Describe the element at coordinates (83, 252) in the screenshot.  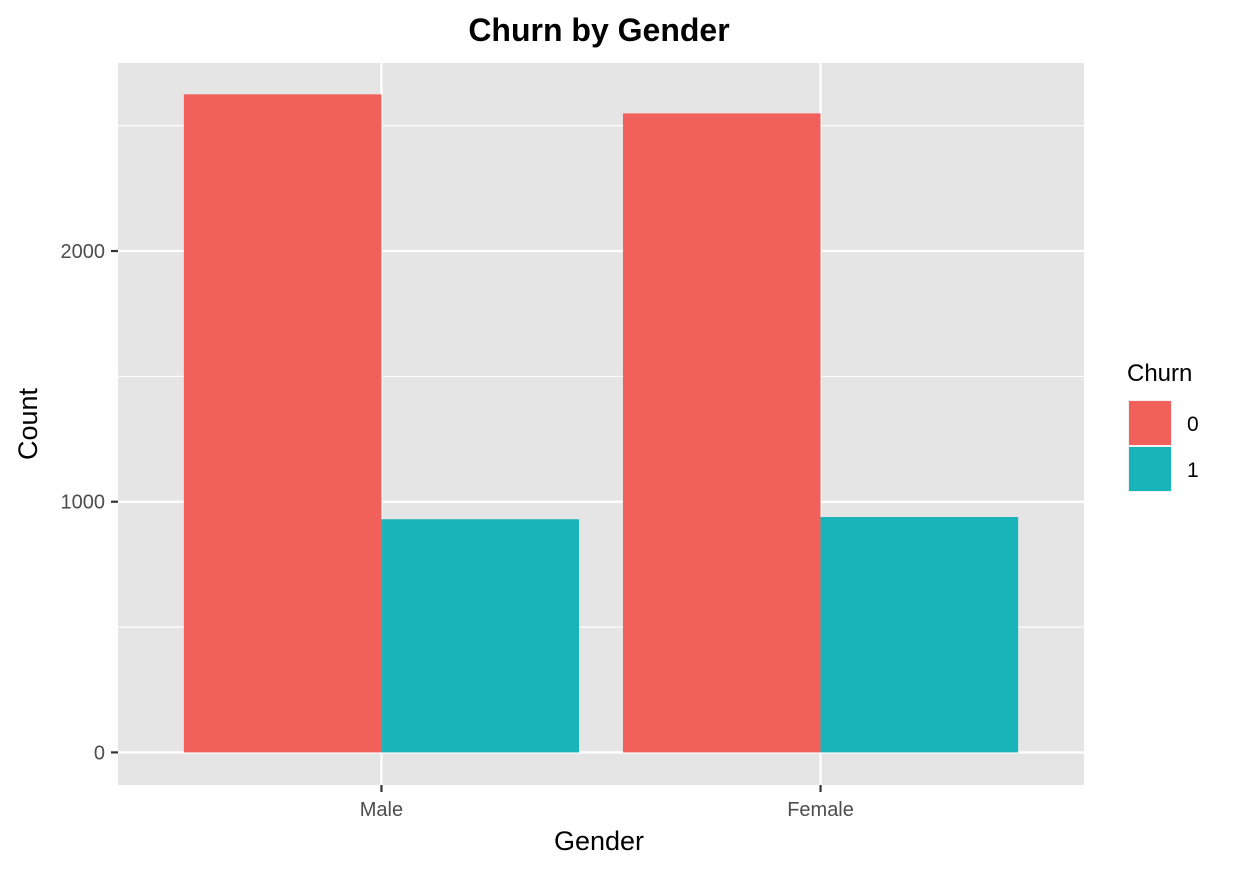
I see `y-tick-label: 2000` at that location.